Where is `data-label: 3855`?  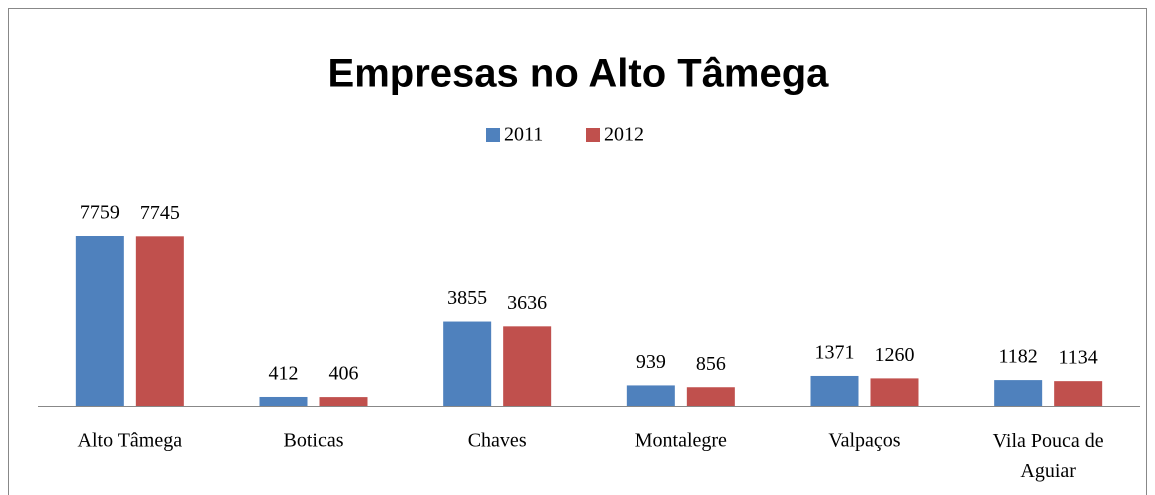 data-label: 3855 is located at coordinates (467, 298).